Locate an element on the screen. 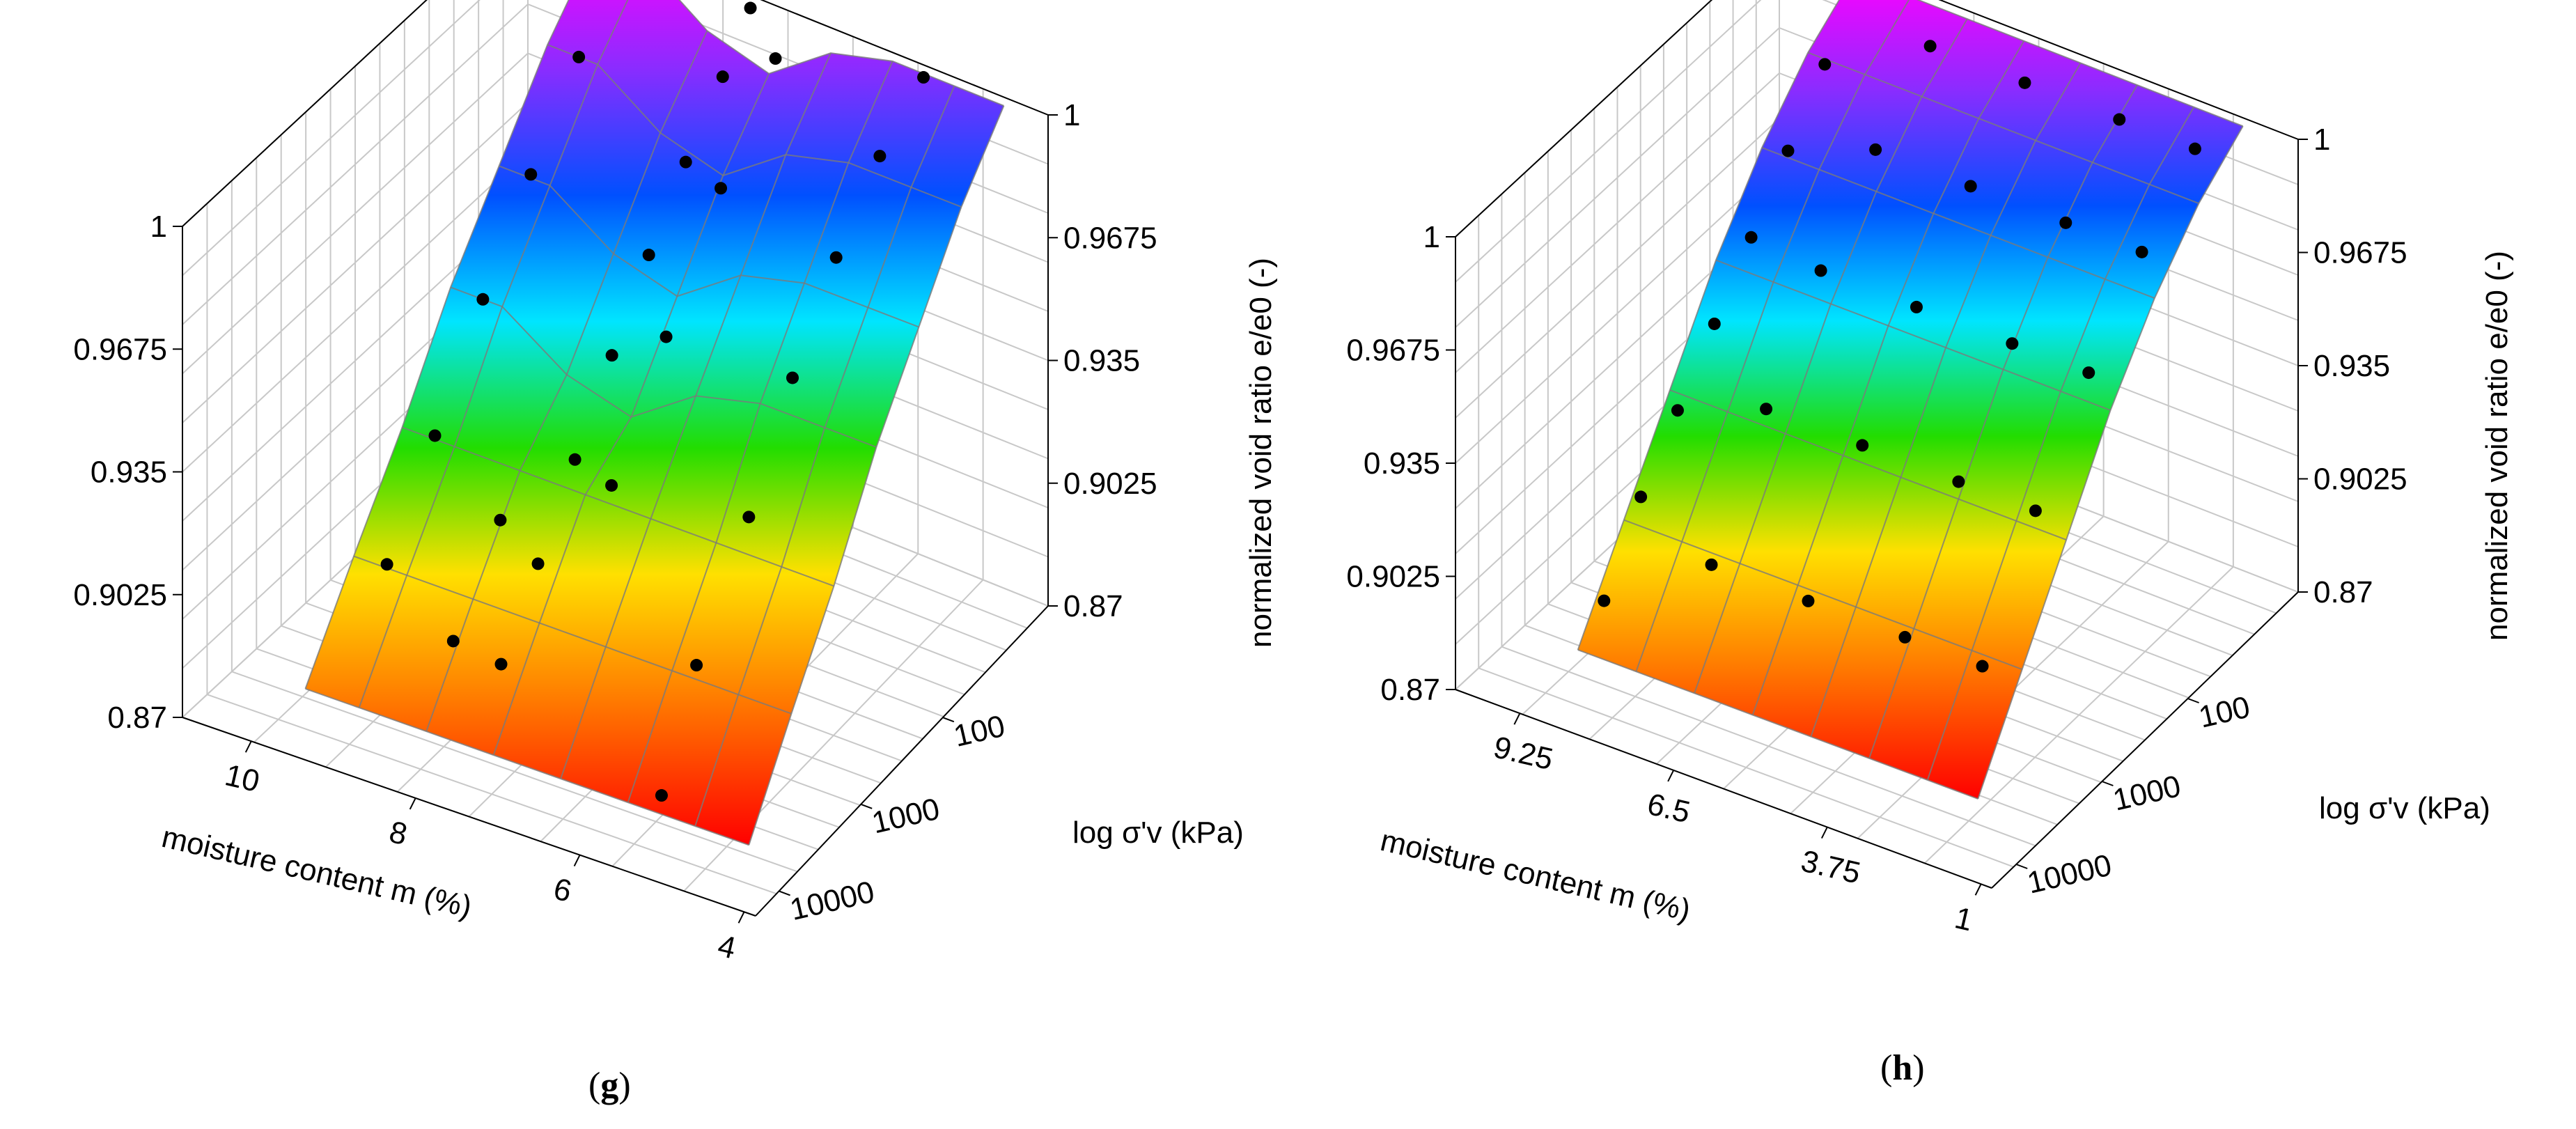 This screenshot has height=1129, width=2576. chart-h-xlabel: moisture content m (%) is located at coordinates (1536, 875).